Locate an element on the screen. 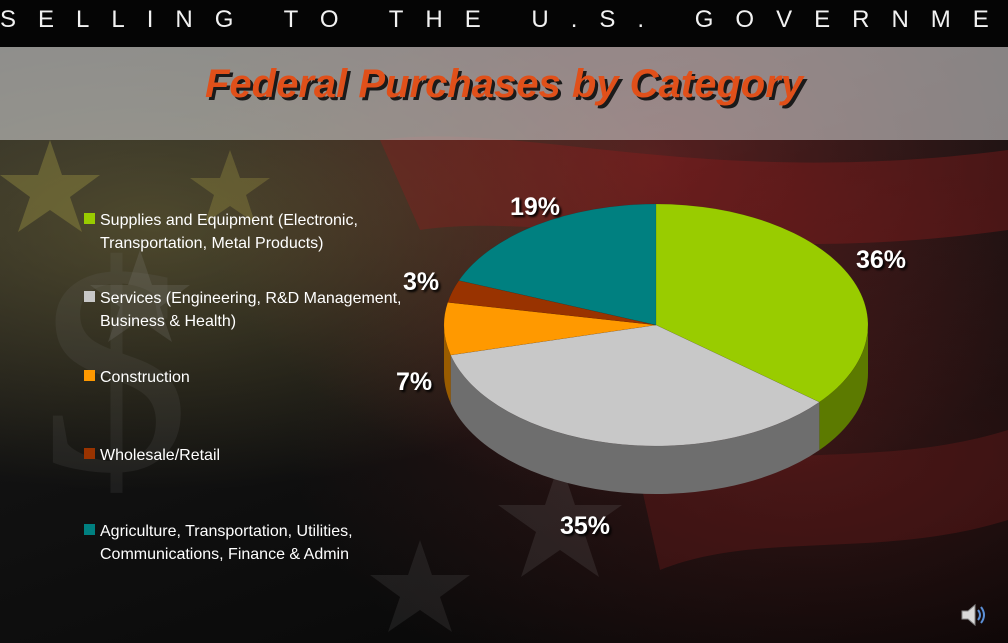 The height and width of the screenshot is (643, 1008). legend-swatch-services is located at coordinates (89, 296).